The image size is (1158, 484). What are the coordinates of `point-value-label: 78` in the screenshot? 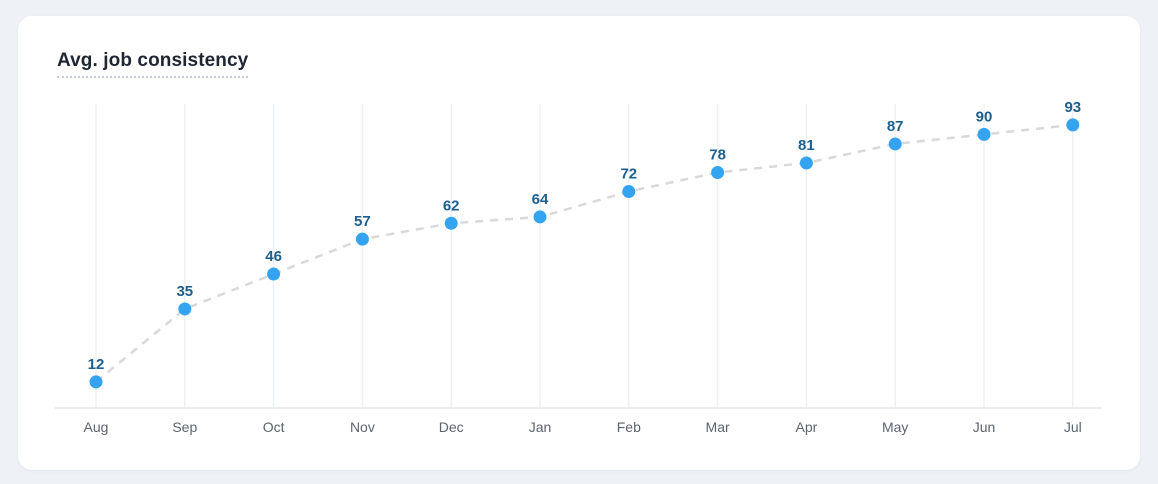 It's located at (717, 155).